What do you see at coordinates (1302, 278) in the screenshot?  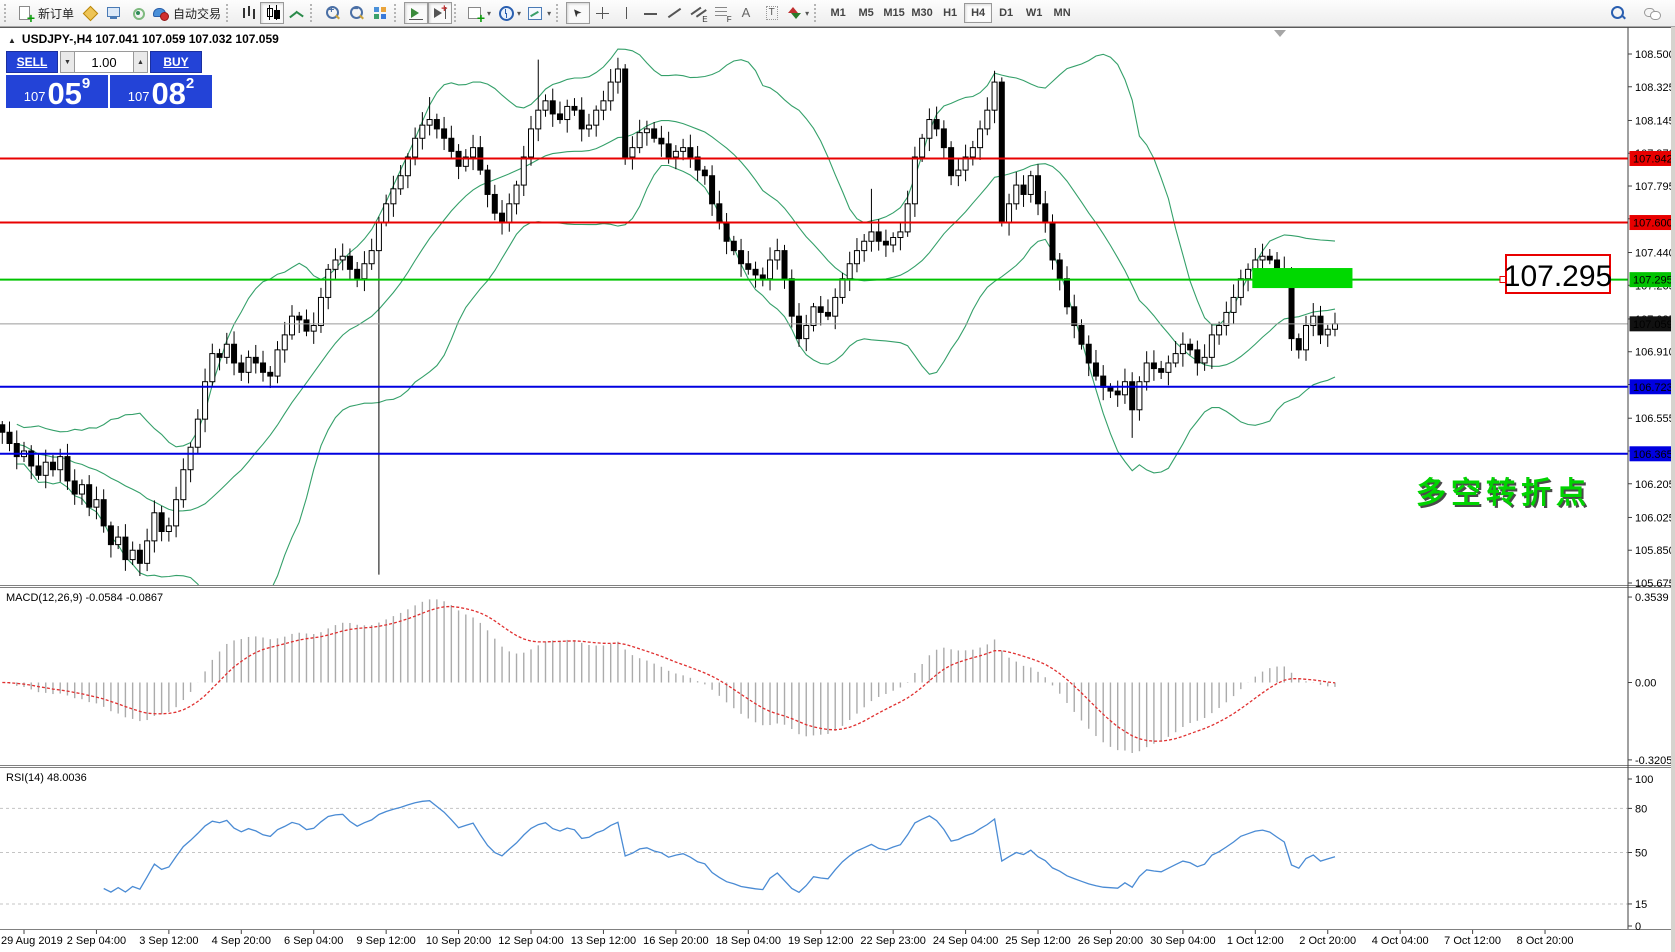 I see `green-highlight-box` at bounding box center [1302, 278].